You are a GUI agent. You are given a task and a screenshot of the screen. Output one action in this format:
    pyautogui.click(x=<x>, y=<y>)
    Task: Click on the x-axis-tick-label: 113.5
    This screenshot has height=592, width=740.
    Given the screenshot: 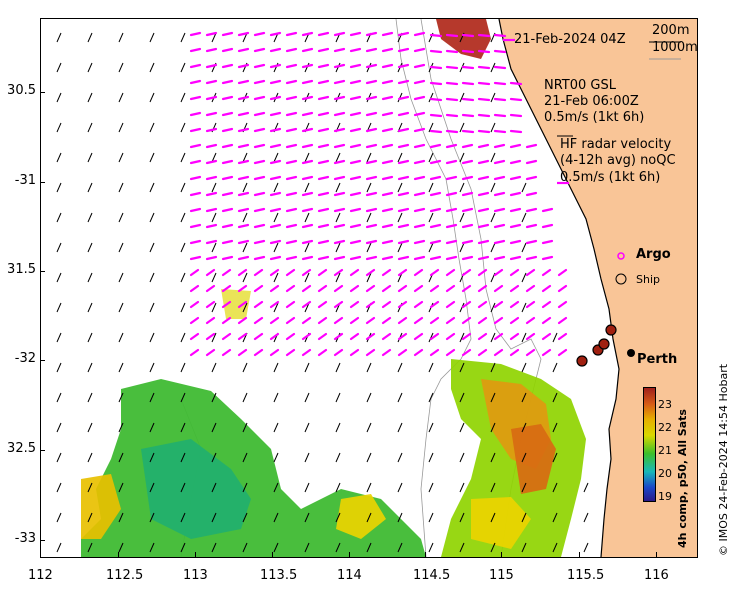 What is the action you would take?
    pyautogui.click(x=279, y=575)
    